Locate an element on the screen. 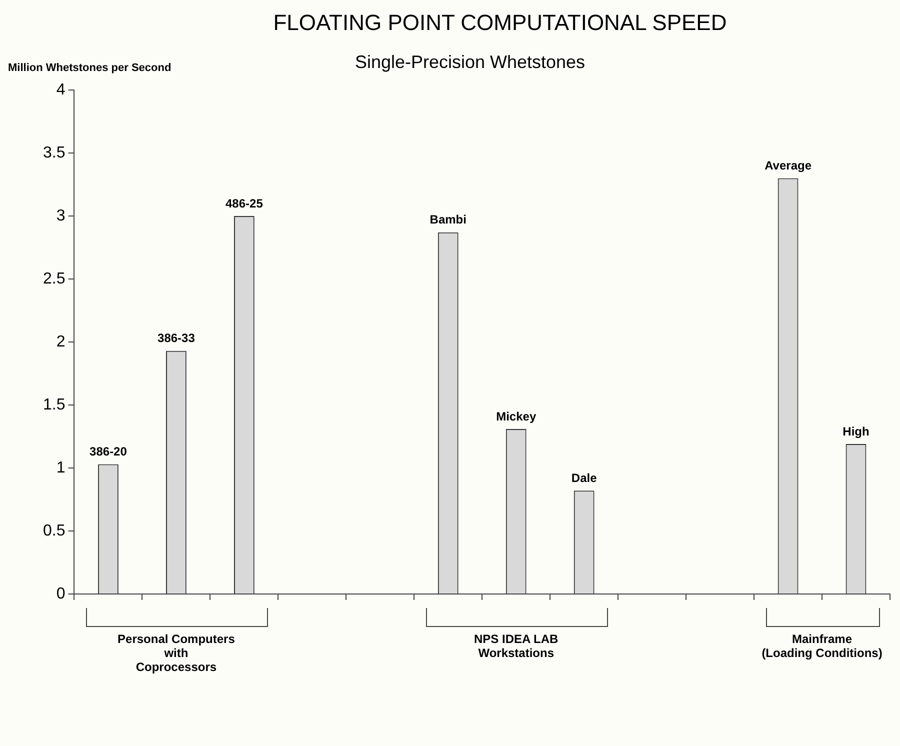 Image resolution: width=900 pixels, height=746 pixels. y-tick-label: 0 is located at coordinates (61, 593).